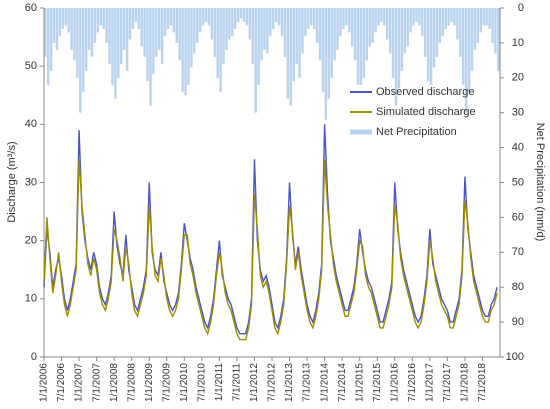 The width and height of the screenshot is (550, 409). Describe the element at coordinates (44, 382) in the screenshot. I see `x-tick-label: 1/1/2006` at that location.